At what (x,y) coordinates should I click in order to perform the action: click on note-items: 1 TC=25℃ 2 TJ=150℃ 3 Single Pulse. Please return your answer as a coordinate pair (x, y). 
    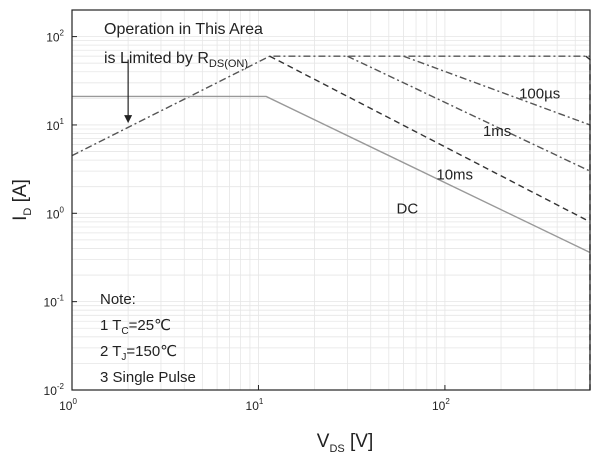
    Looking at the image, I should click on (148, 351).